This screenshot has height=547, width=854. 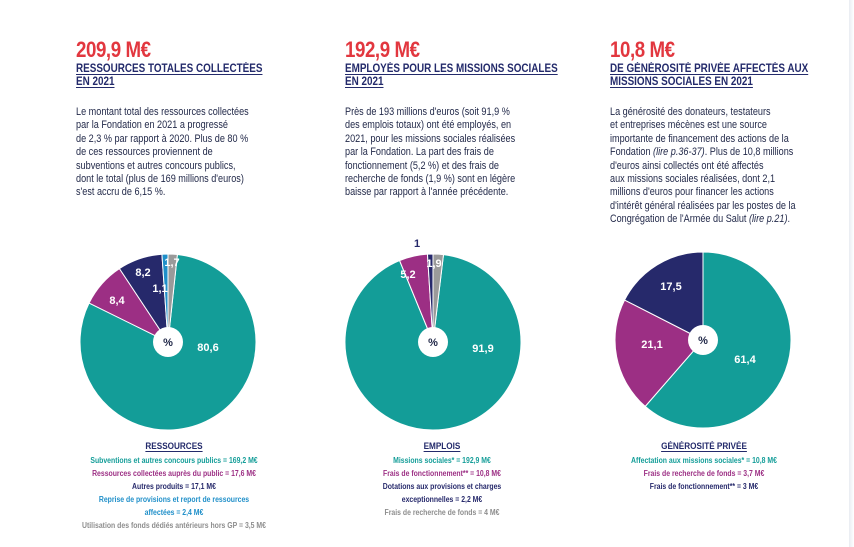 What do you see at coordinates (144, 152) in the screenshot?
I see `paragraph-line: de ces ressources proviennent de` at bounding box center [144, 152].